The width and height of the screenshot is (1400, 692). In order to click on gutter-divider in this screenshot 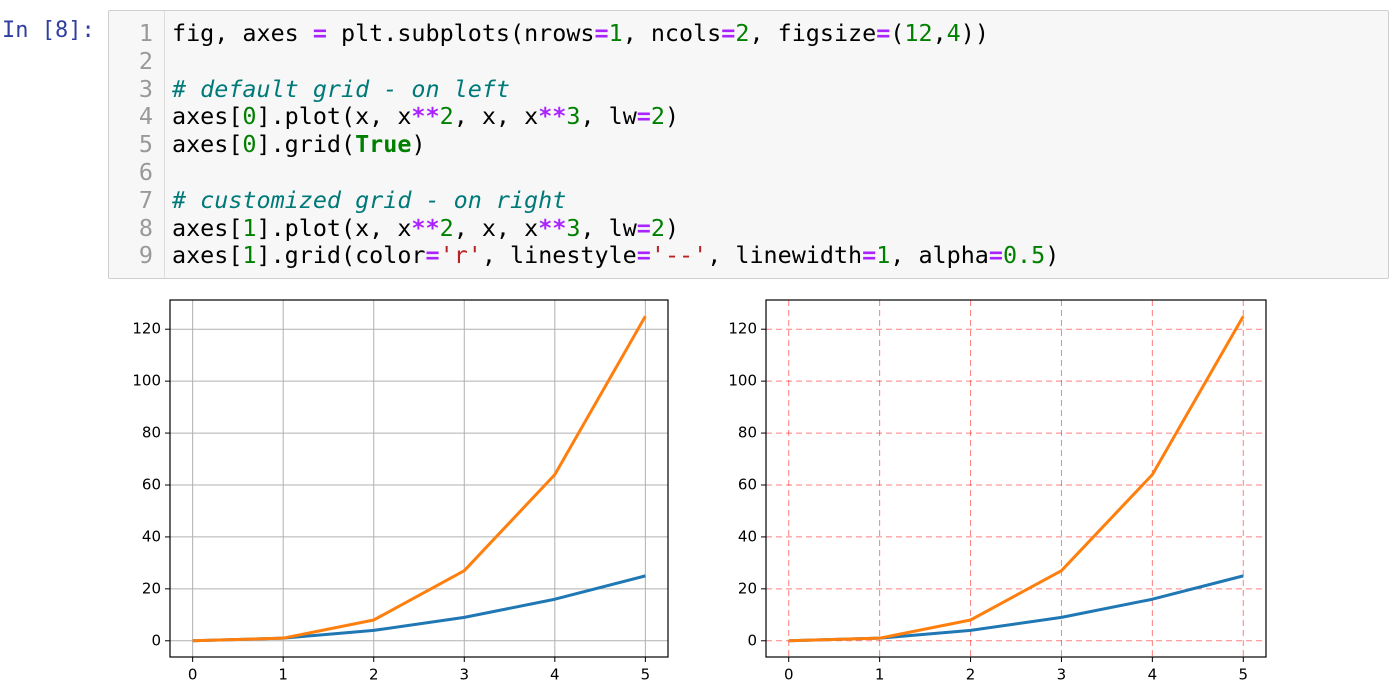, I will do `click(164, 144)`.